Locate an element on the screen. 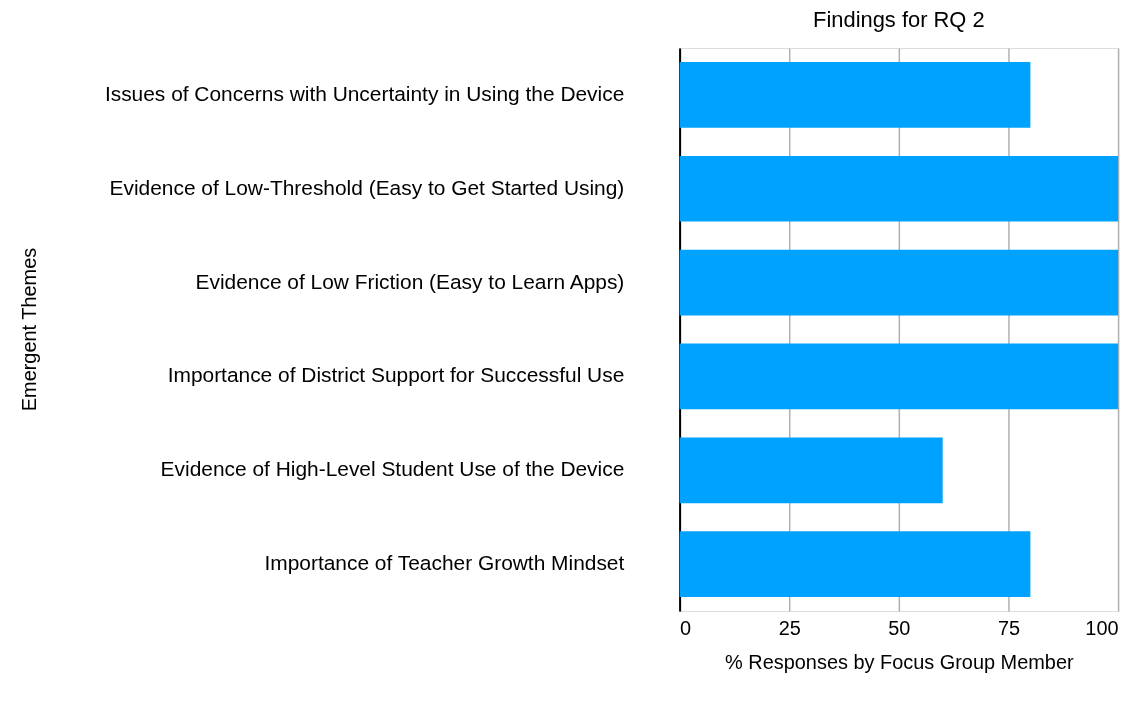 This screenshot has width=1138, height=708. x-tick-label: 0 is located at coordinates (686, 628).